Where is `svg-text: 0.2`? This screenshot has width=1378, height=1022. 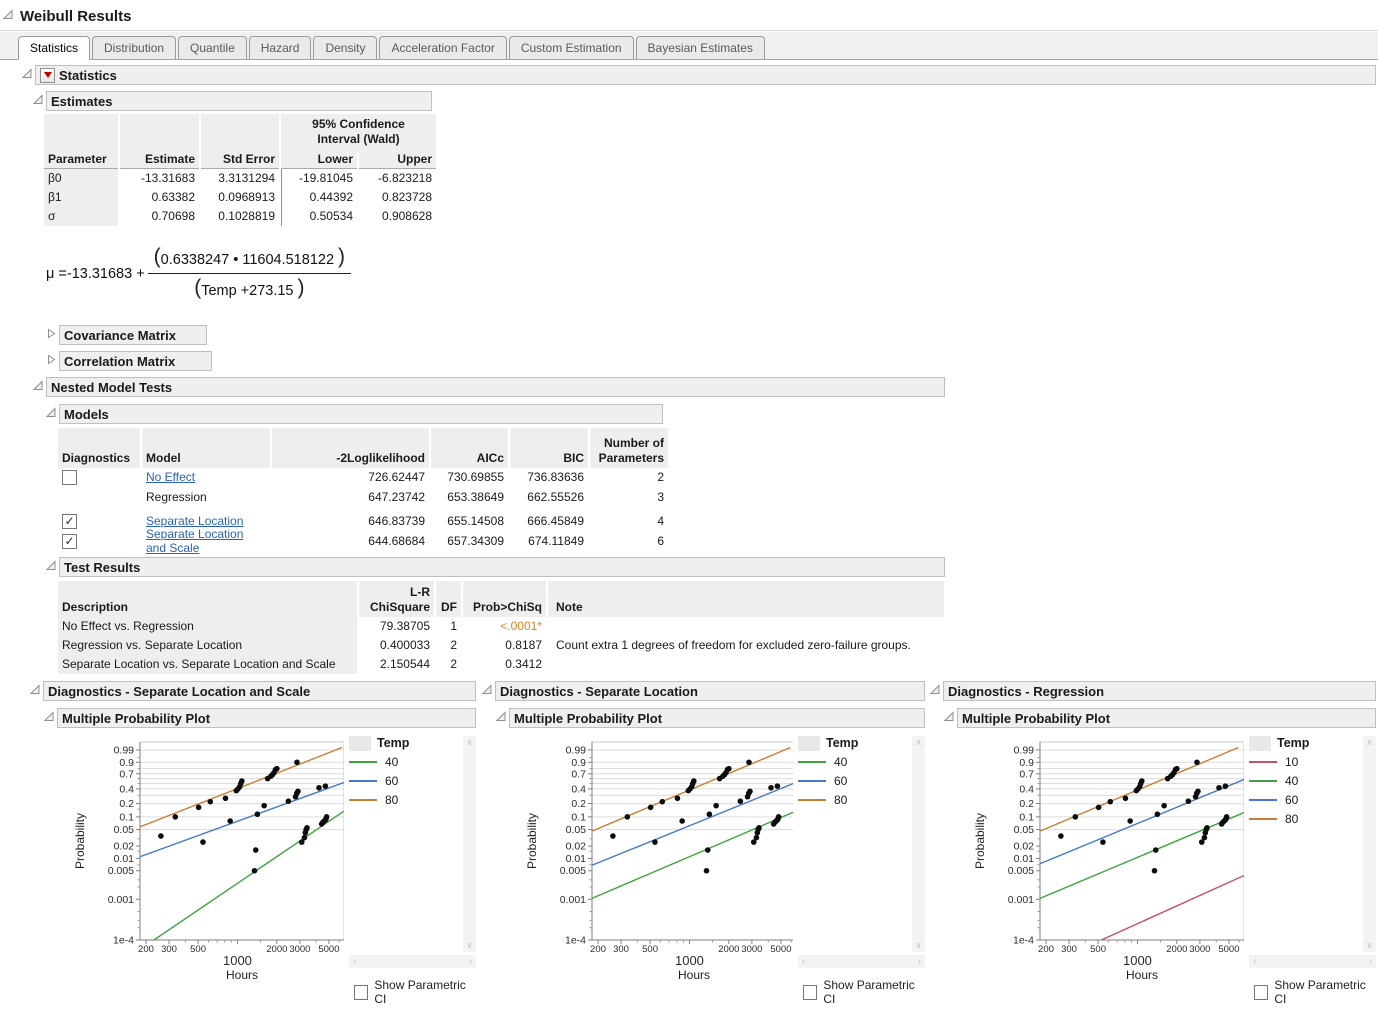
svg-text: 0.2 is located at coordinates (1026, 804).